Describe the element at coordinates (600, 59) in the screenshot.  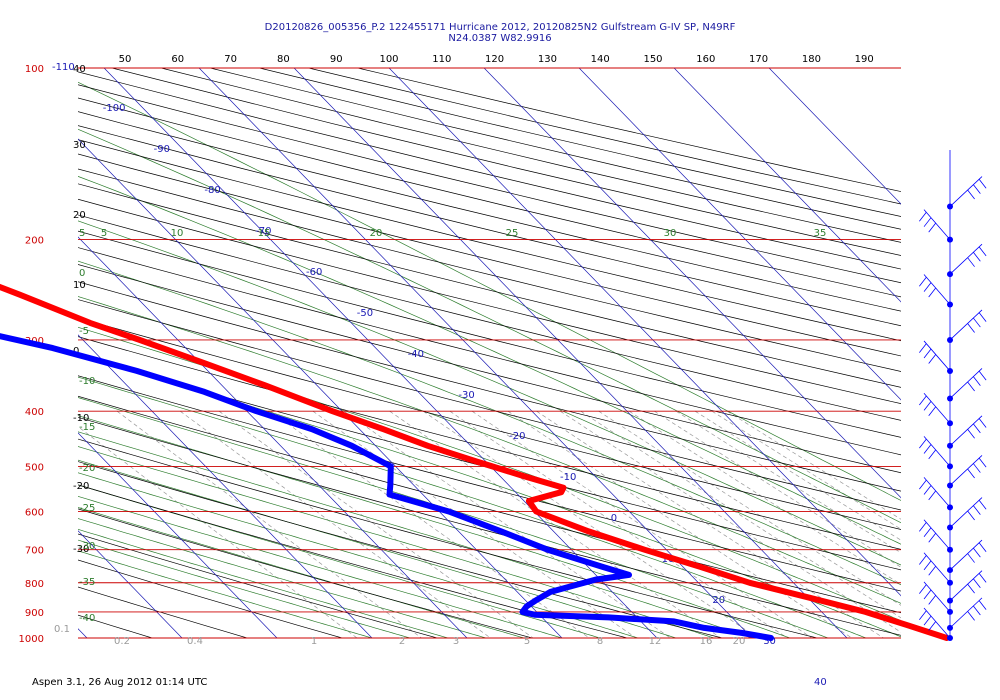
I see `theta-tick-label: 140` at that location.